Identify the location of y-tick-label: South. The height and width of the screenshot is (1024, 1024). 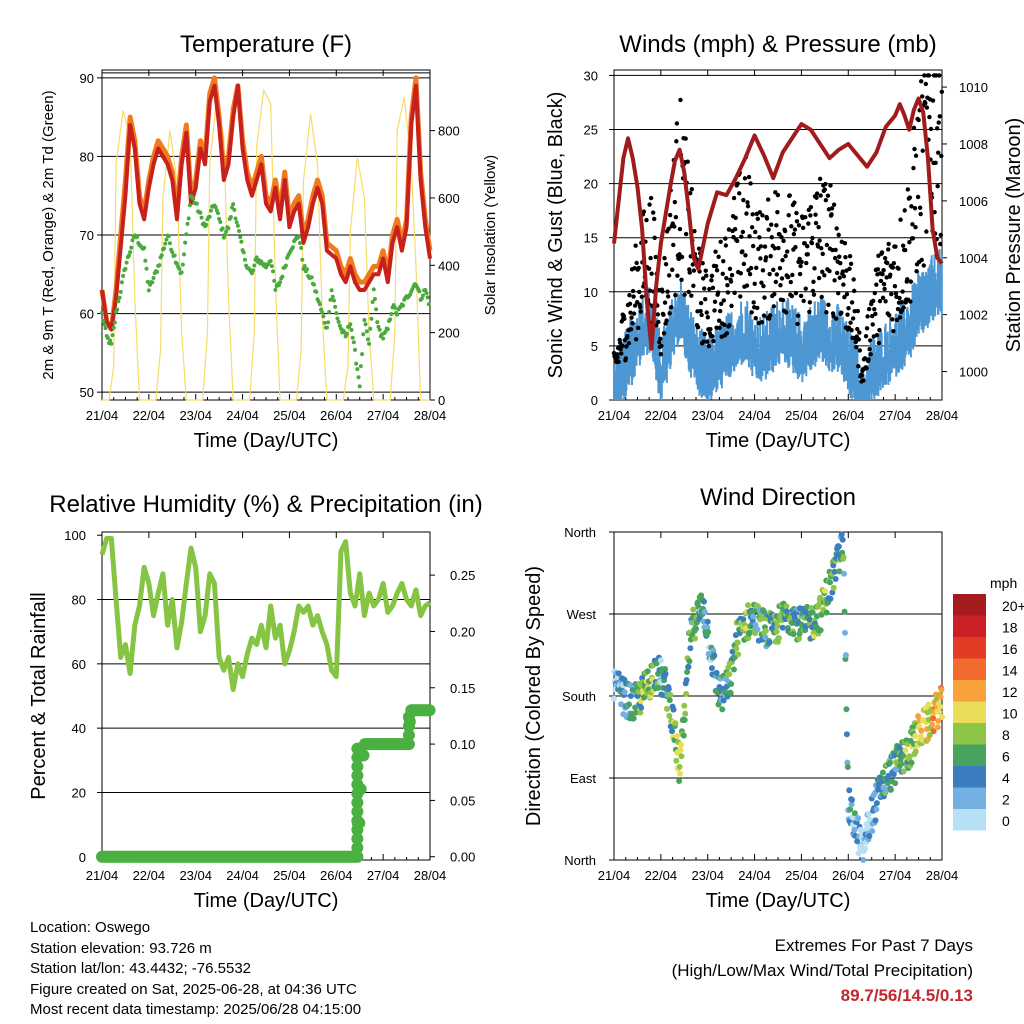
(579, 696).